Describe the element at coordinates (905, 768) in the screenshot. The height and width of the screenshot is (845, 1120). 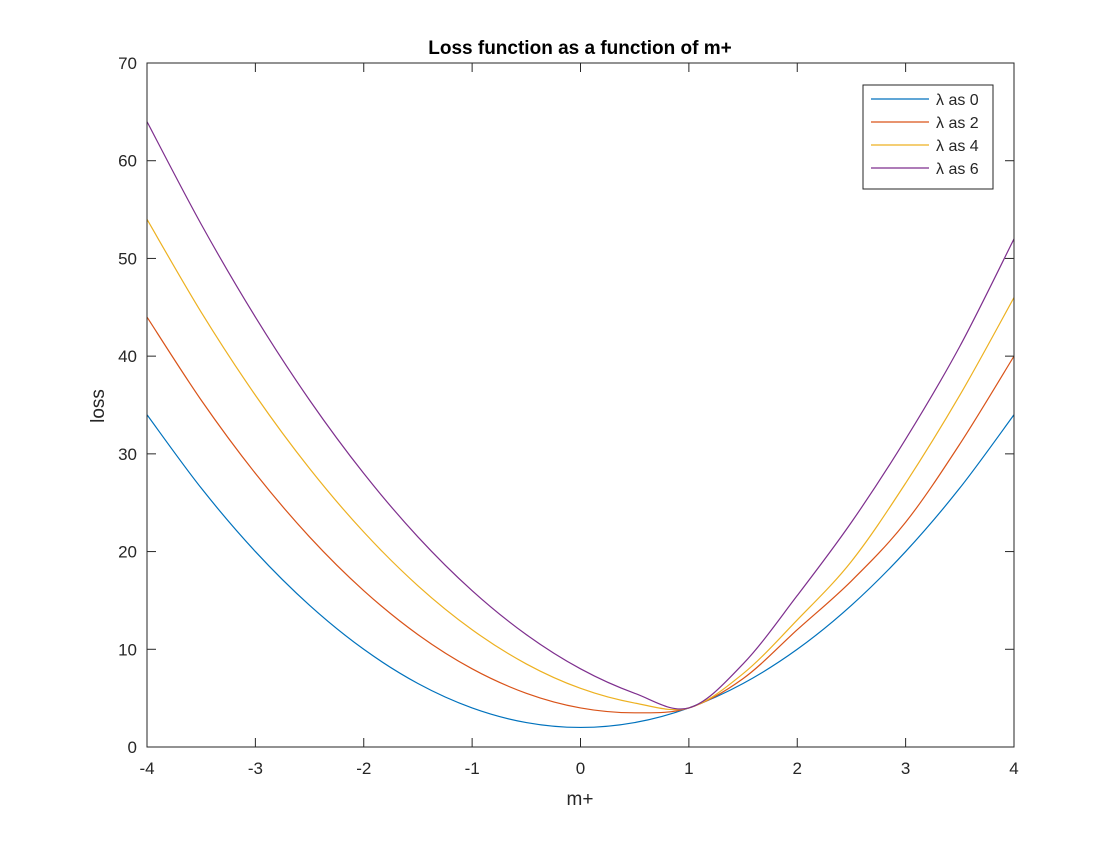
I see `x-tick-label: 3` at that location.